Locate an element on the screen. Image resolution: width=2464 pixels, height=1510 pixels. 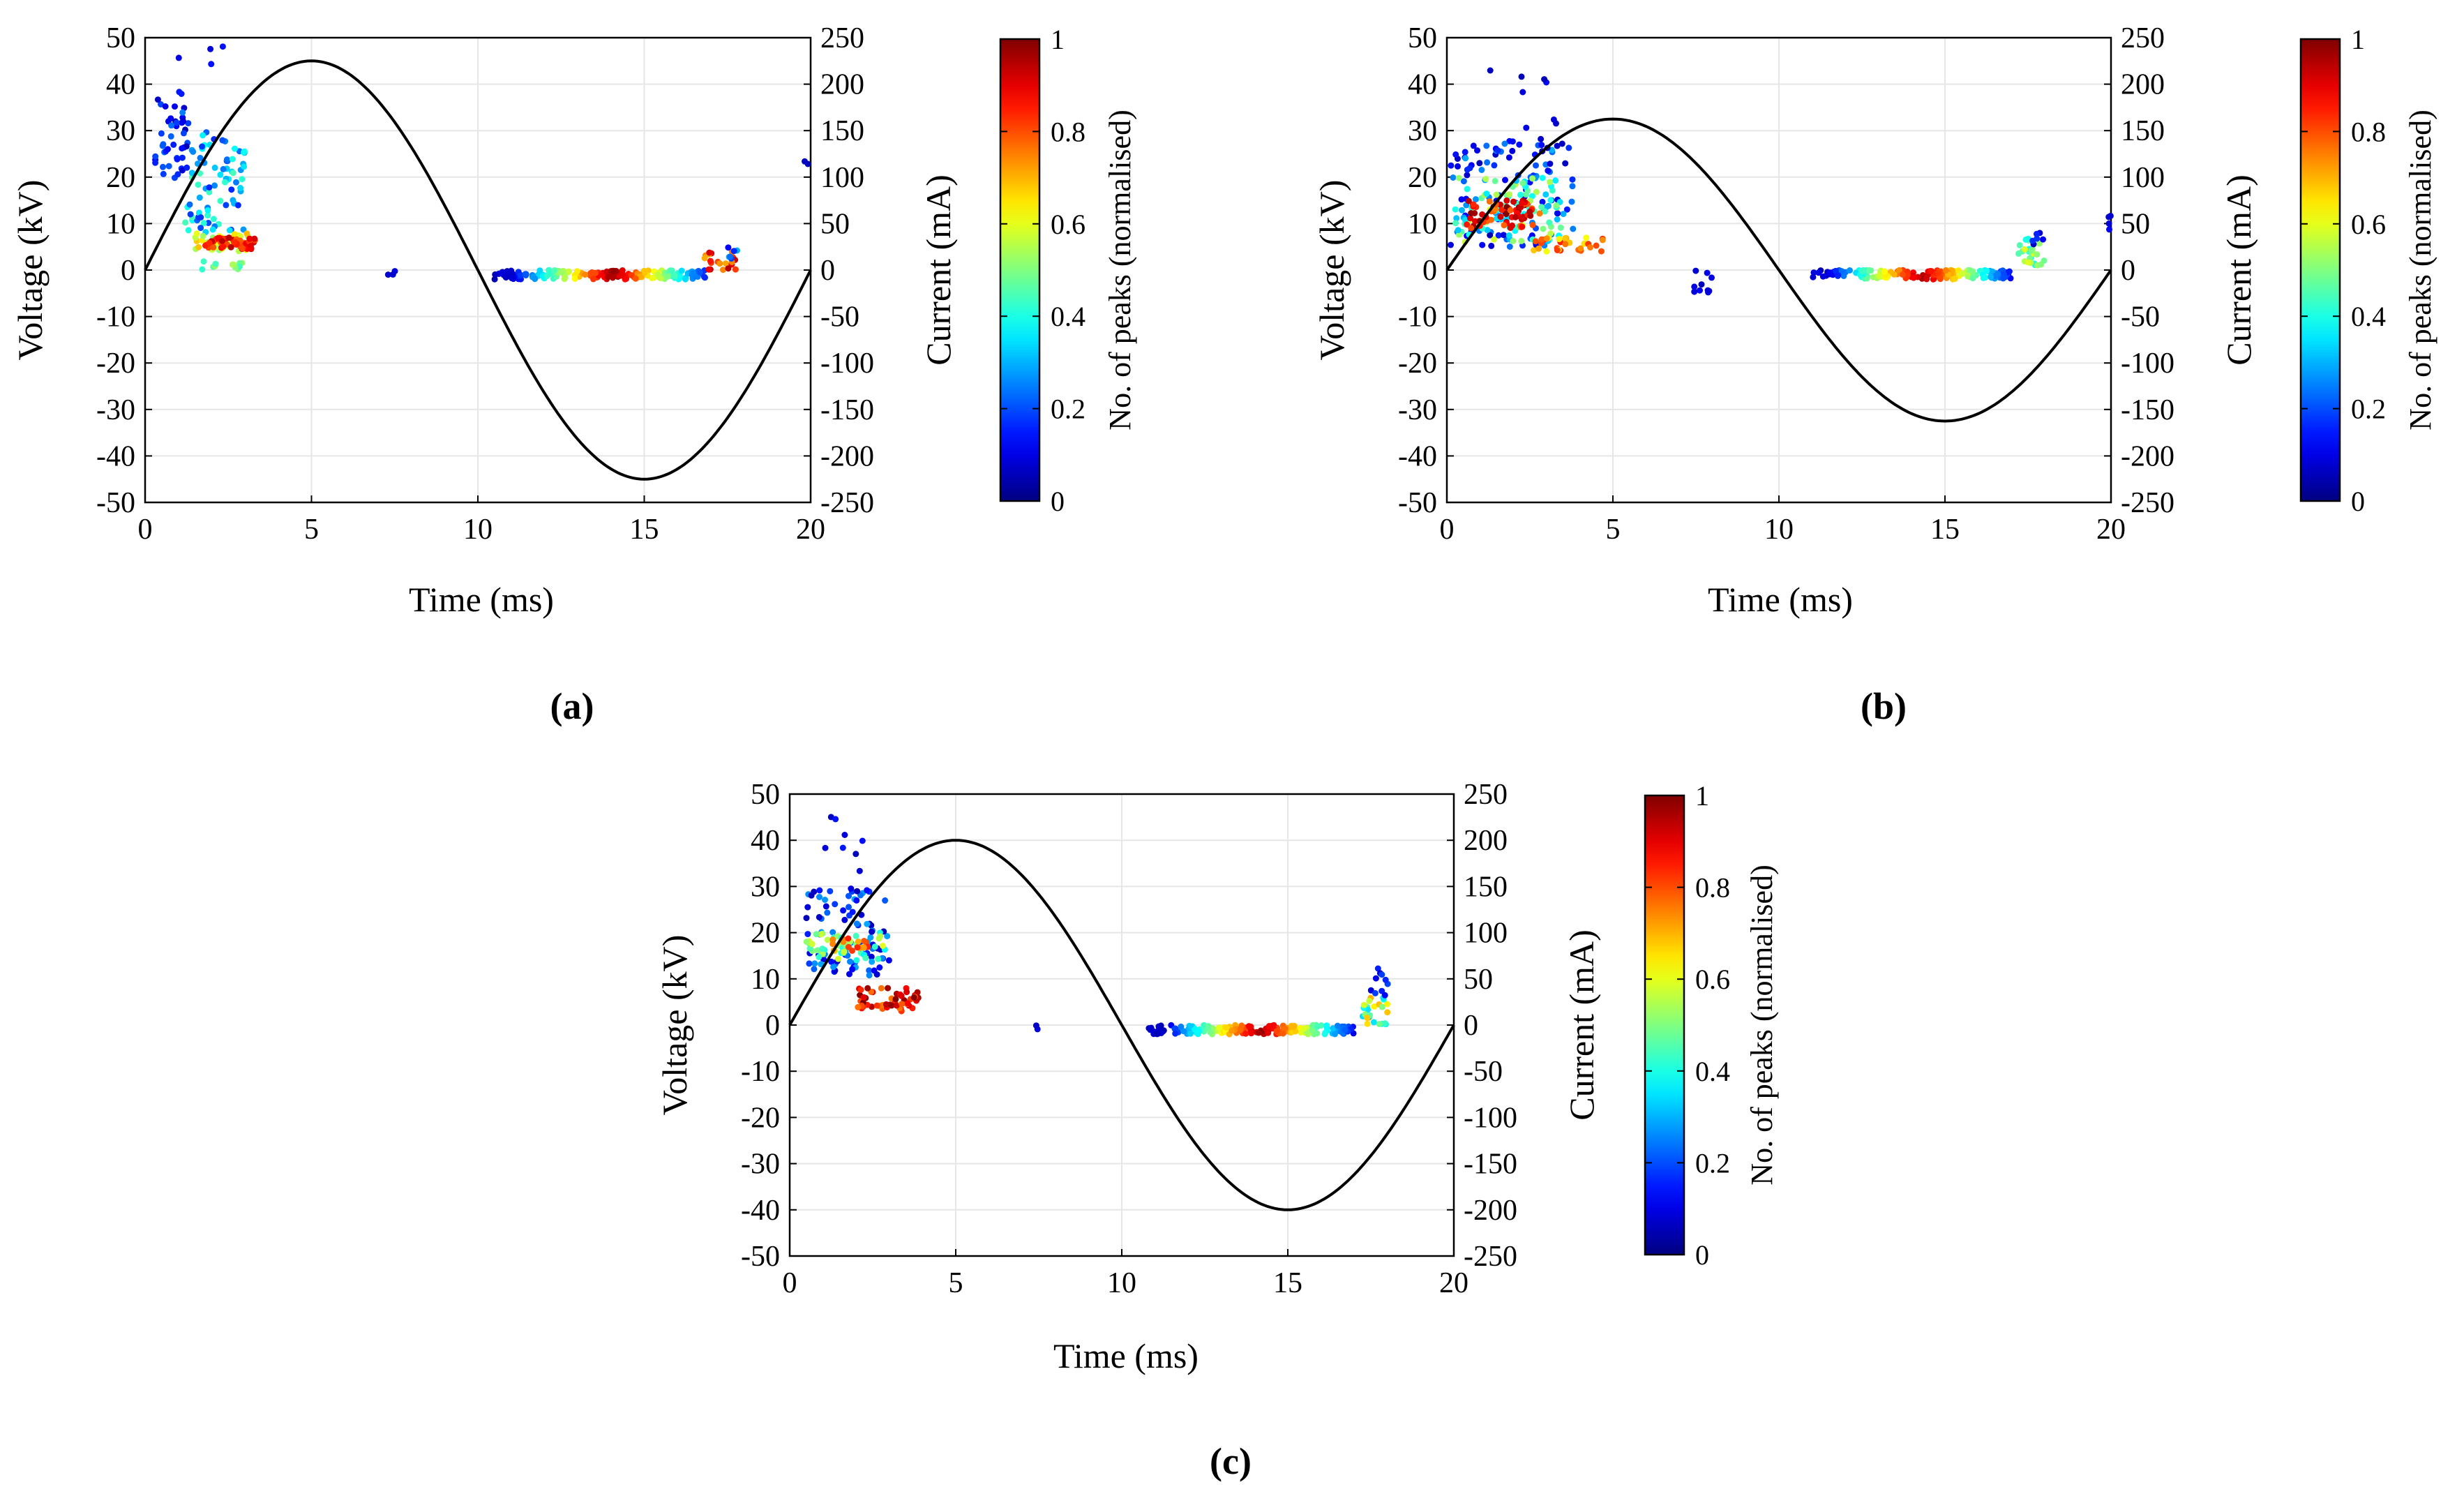
x-tick-label: 10 is located at coordinates (1779, 530).